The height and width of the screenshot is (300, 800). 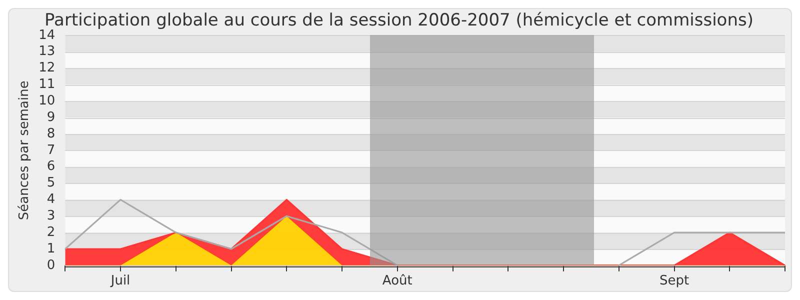 I want to click on y-tick-label: 13, so click(x=47, y=52).